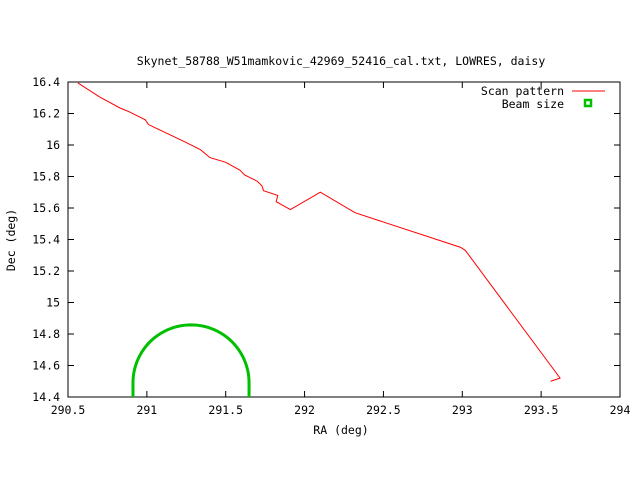  What do you see at coordinates (225, 410) in the screenshot?
I see `x-tick-label: 291.5` at bounding box center [225, 410].